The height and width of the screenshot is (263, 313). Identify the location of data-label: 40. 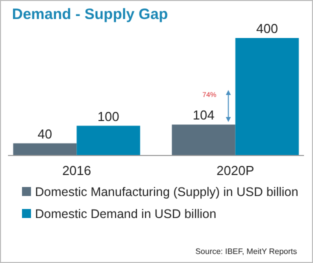
(45, 134).